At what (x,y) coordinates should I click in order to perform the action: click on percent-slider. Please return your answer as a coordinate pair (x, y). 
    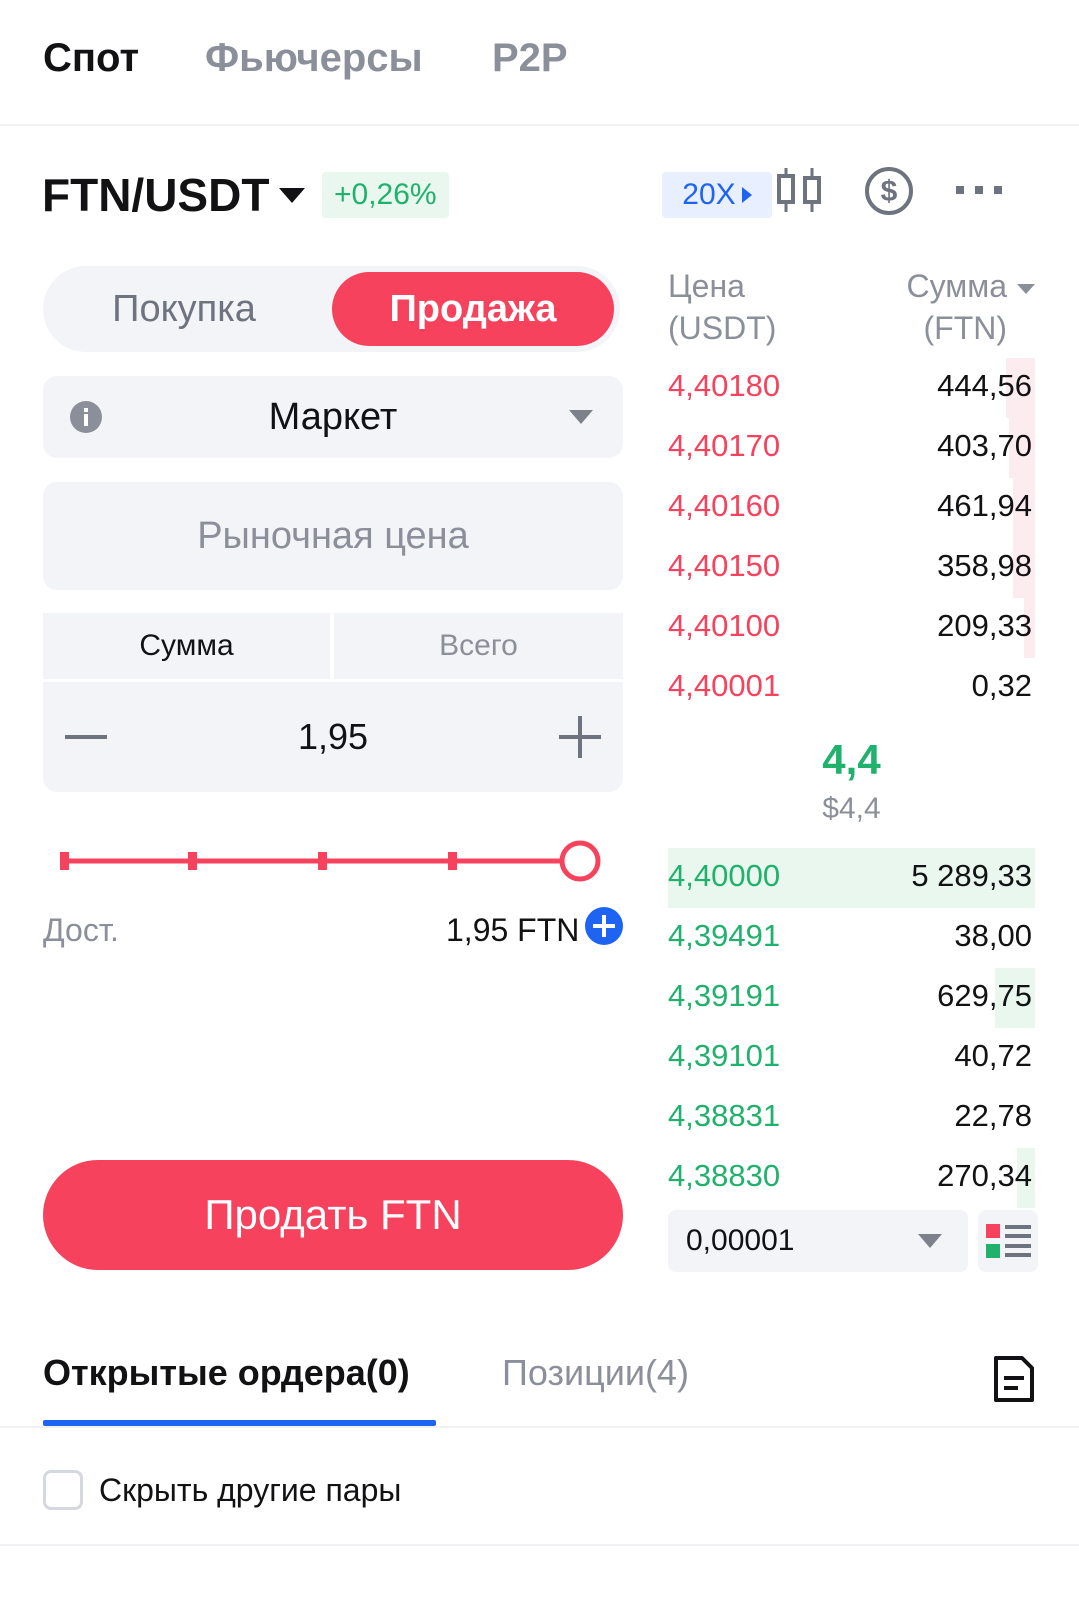
    Looking at the image, I should click on (343, 861).